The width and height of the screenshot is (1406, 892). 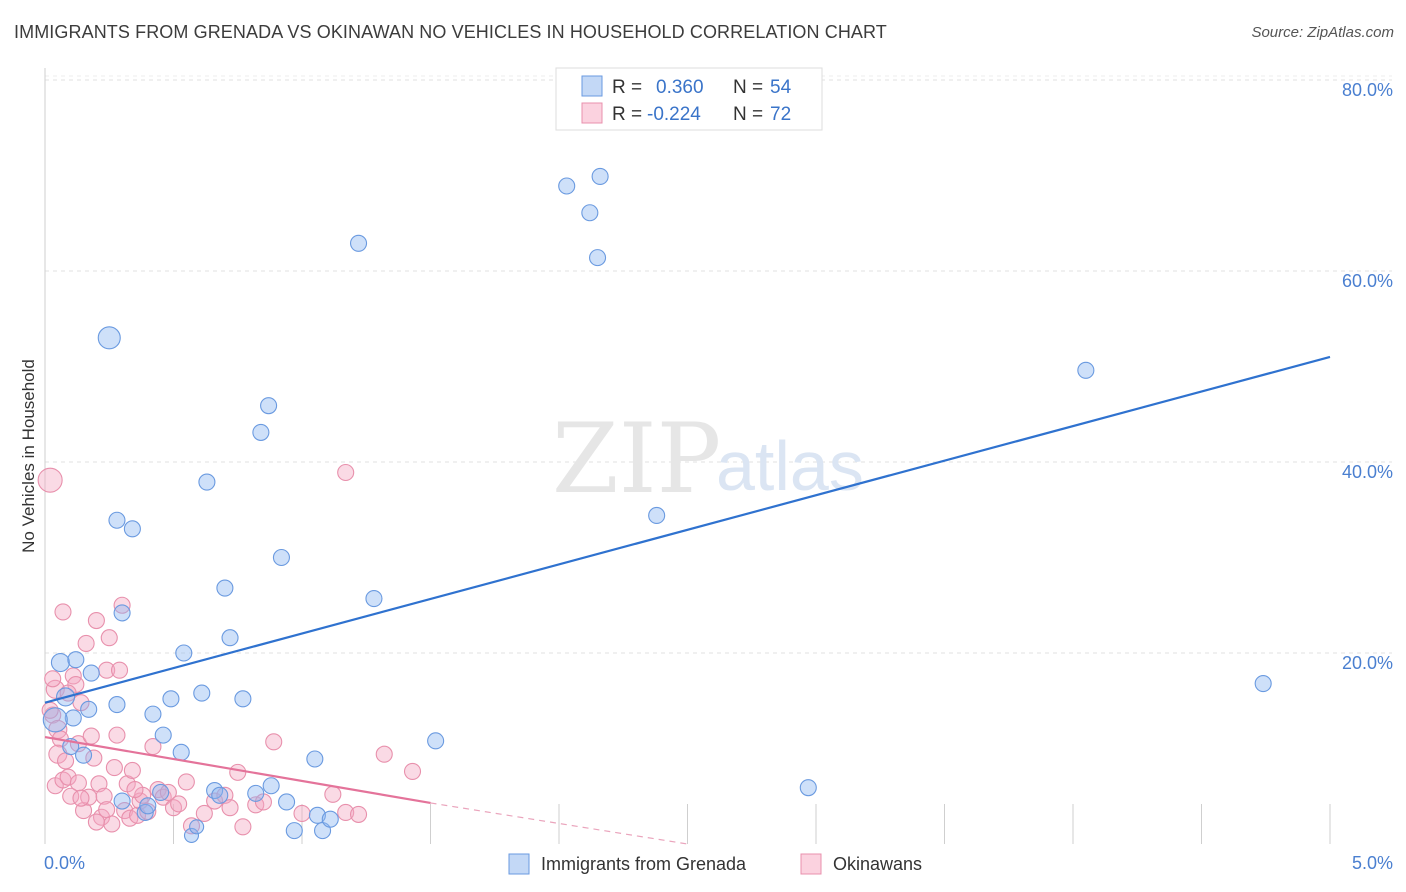 What do you see at coordinates (644, 864) in the screenshot?
I see `bottom-legend-label-grenada: Immigrants from Grenada` at bounding box center [644, 864].